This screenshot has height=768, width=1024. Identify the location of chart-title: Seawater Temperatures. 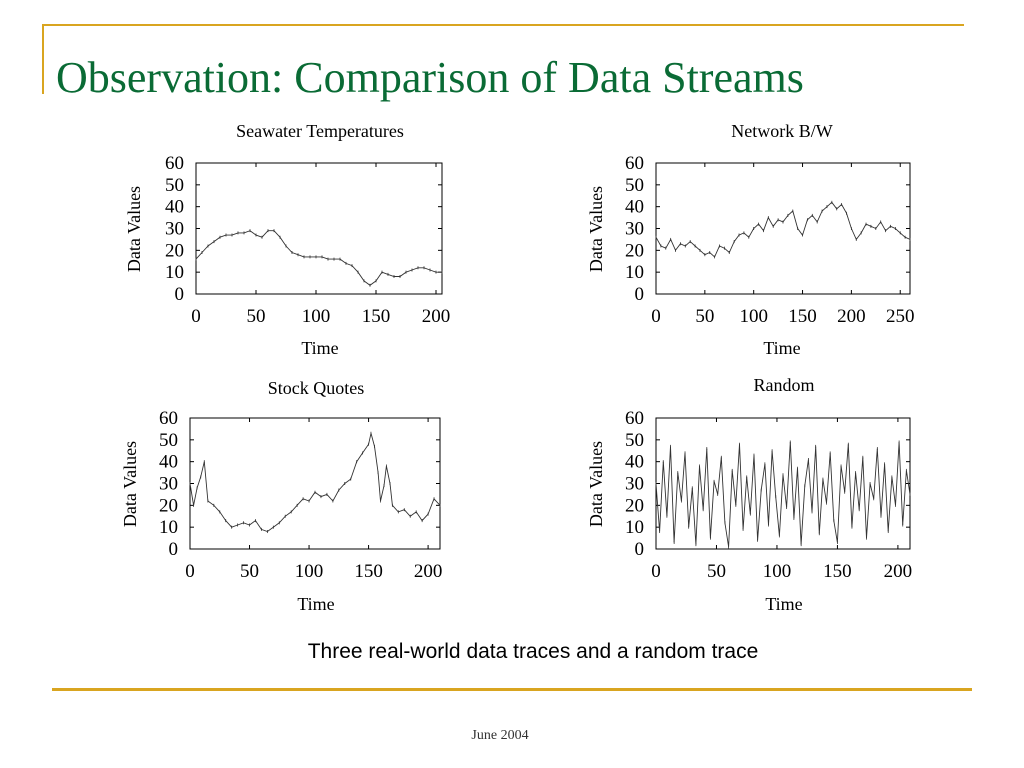
(320, 131).